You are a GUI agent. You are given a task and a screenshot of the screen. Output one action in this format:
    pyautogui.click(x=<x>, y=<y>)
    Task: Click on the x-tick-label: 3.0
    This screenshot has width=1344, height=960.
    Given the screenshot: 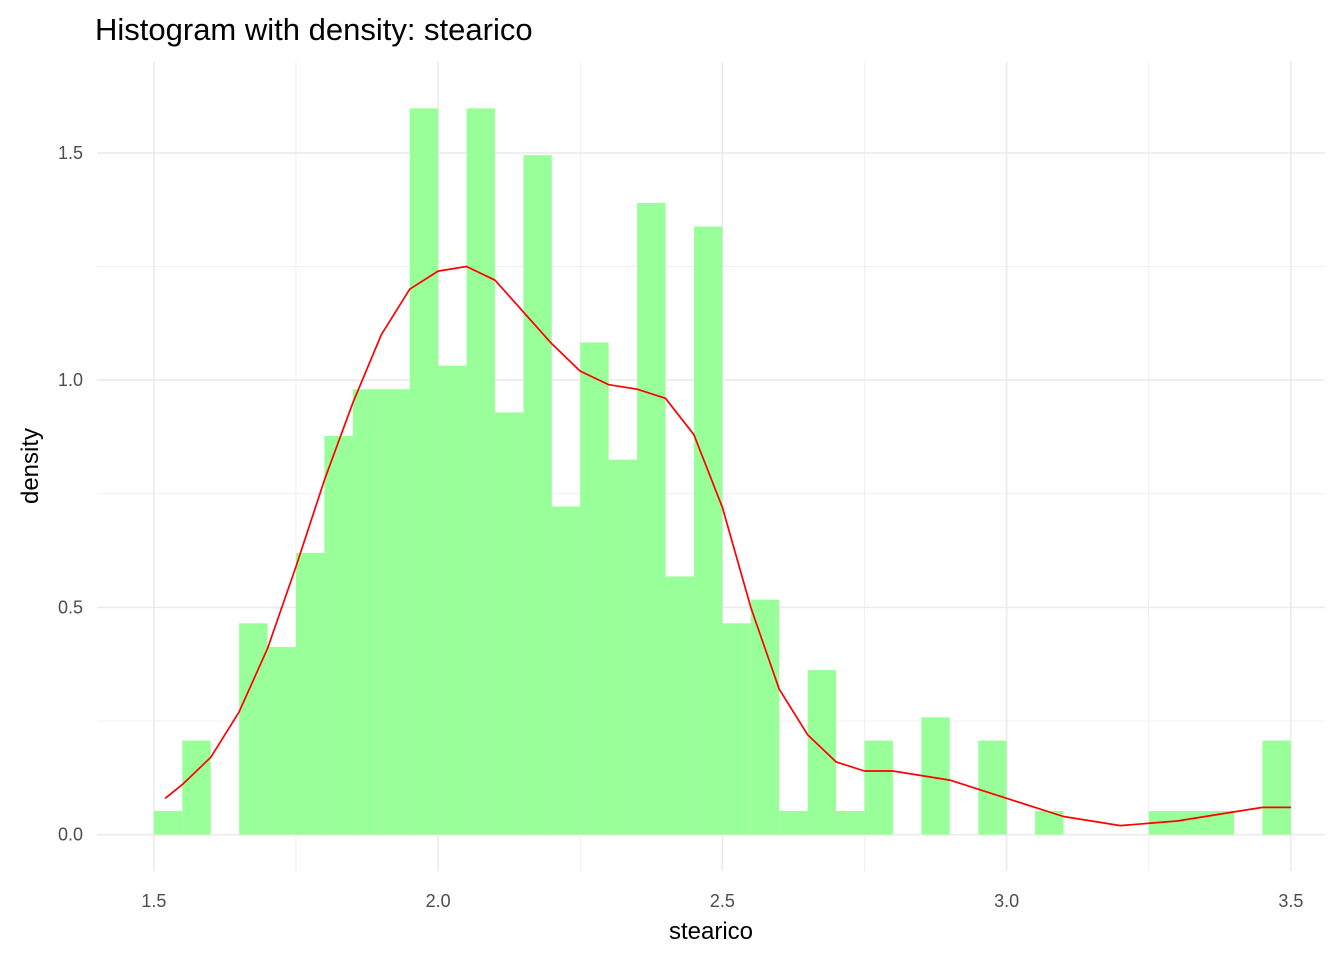 What is the action you would take?
    pyautogui.click(x=1006, y=901)
    